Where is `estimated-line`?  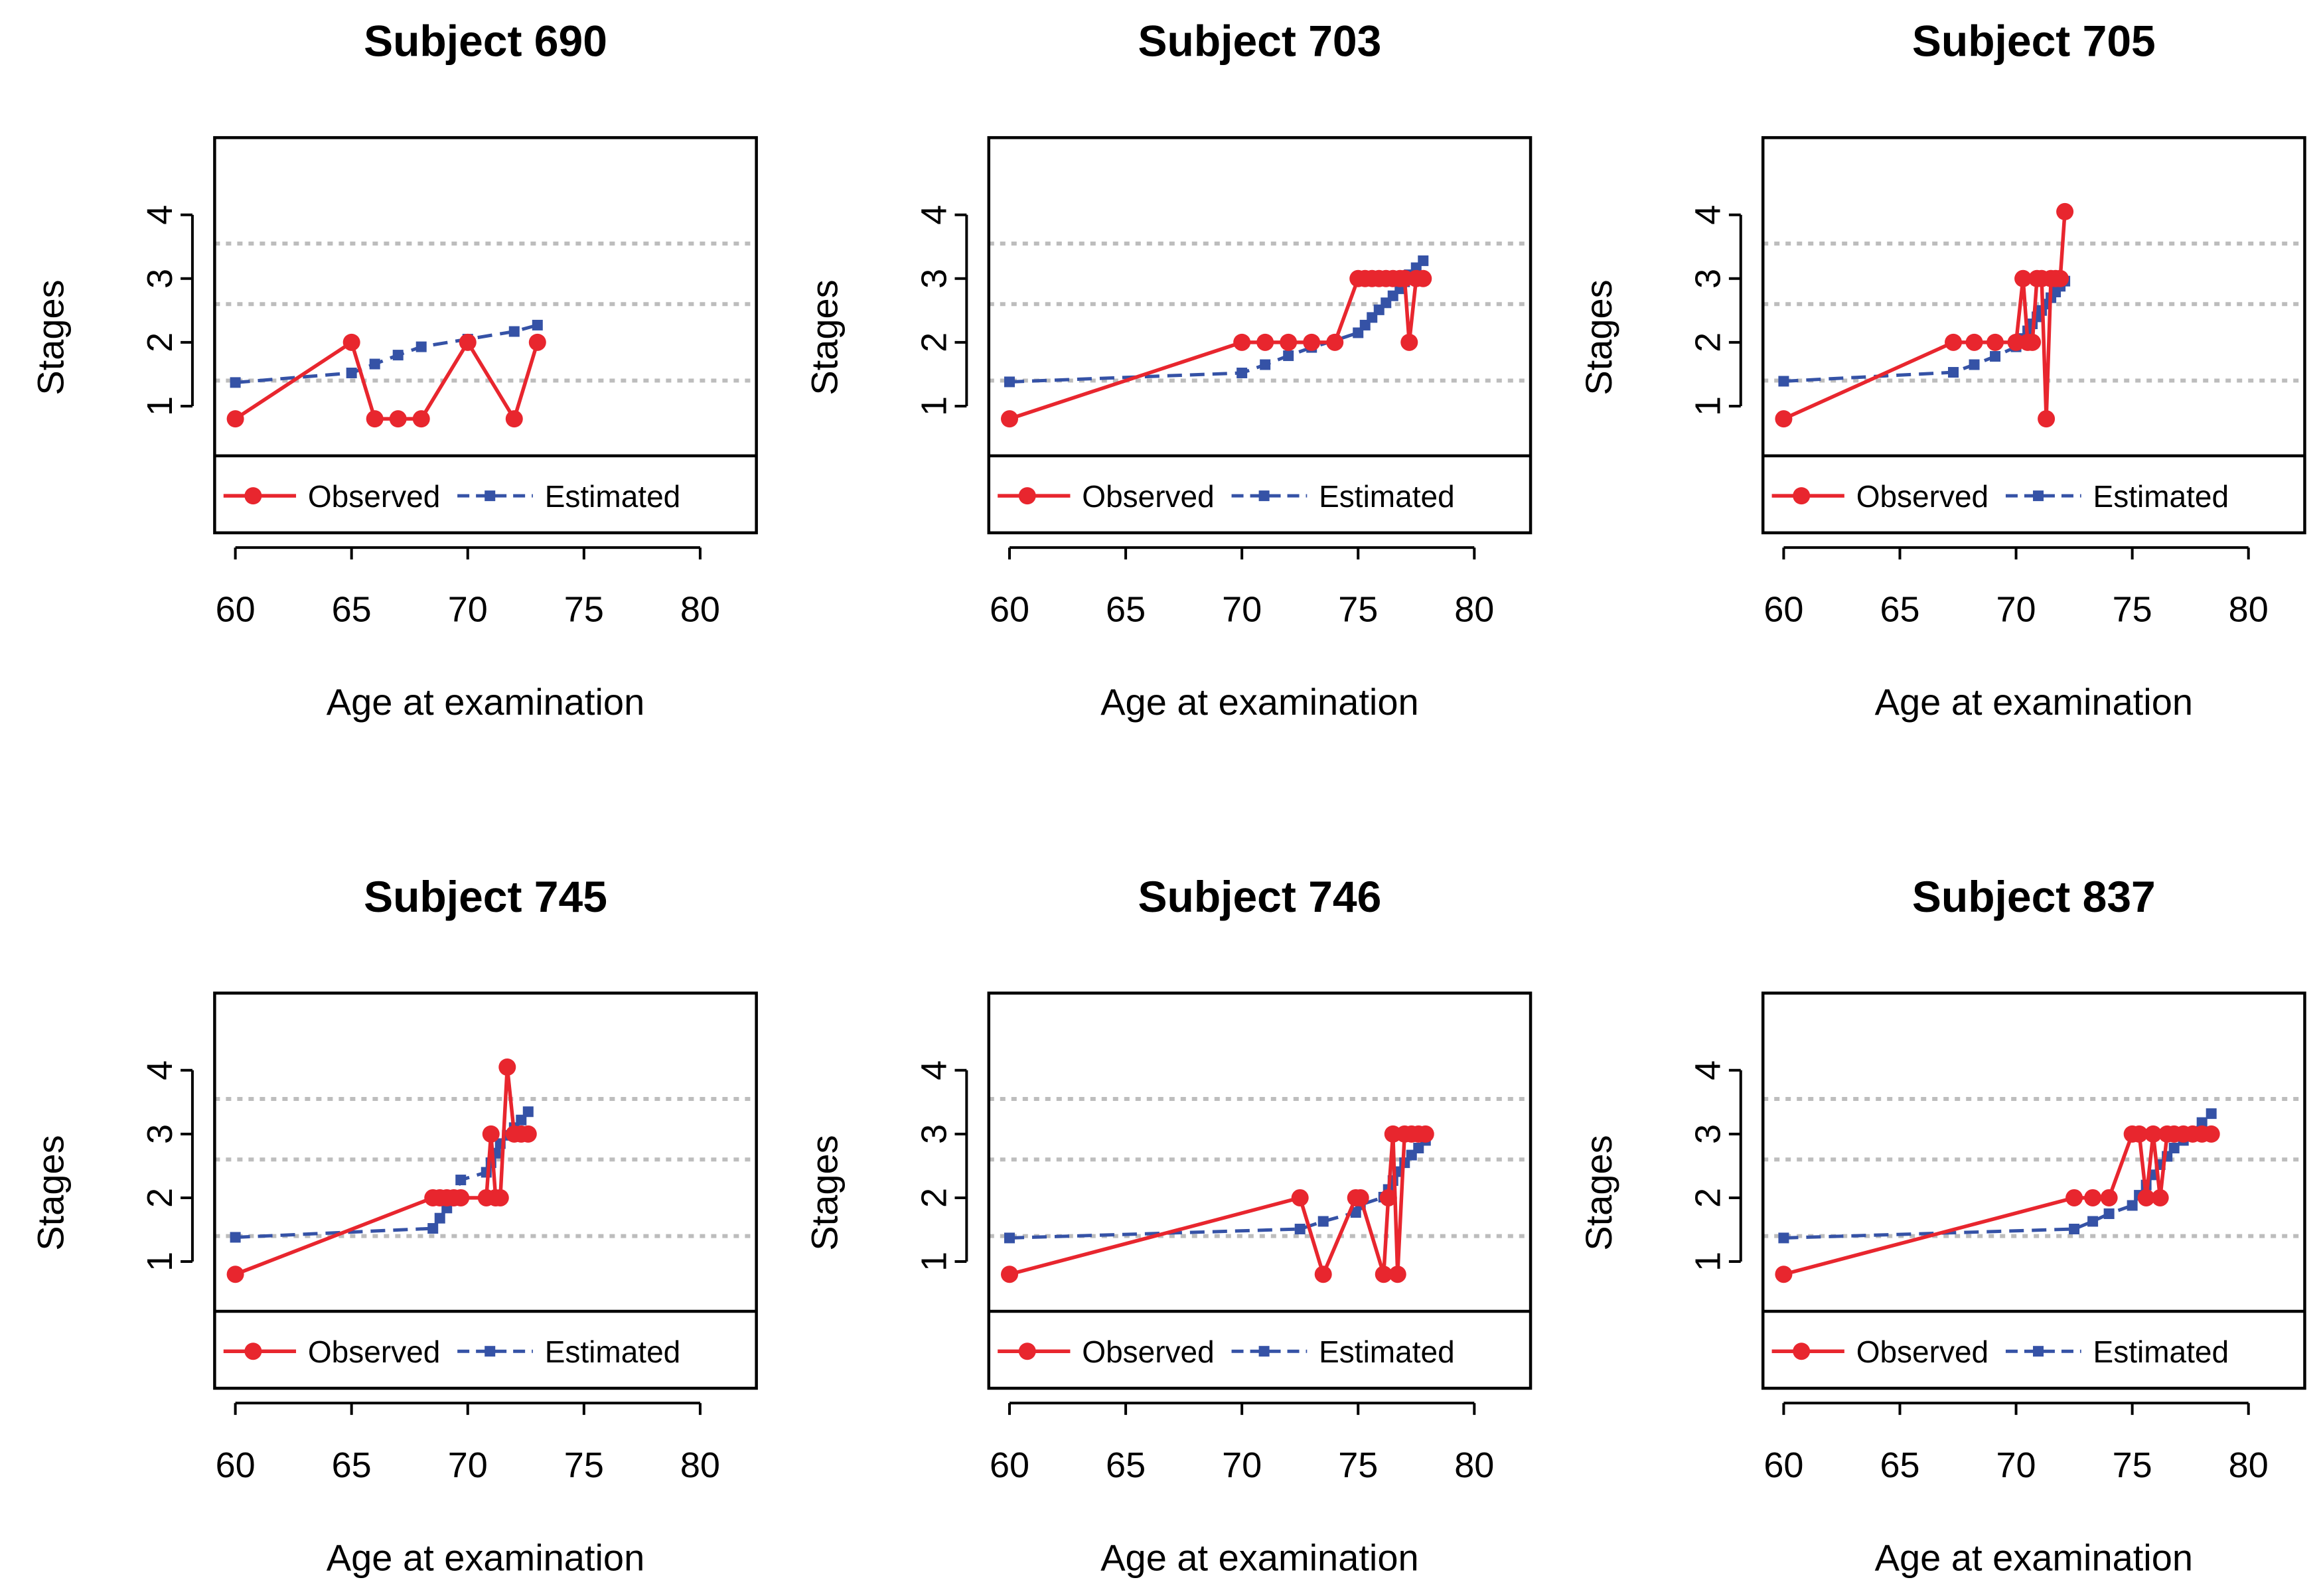 estimated-line is located at coordinates (1218, 1189).